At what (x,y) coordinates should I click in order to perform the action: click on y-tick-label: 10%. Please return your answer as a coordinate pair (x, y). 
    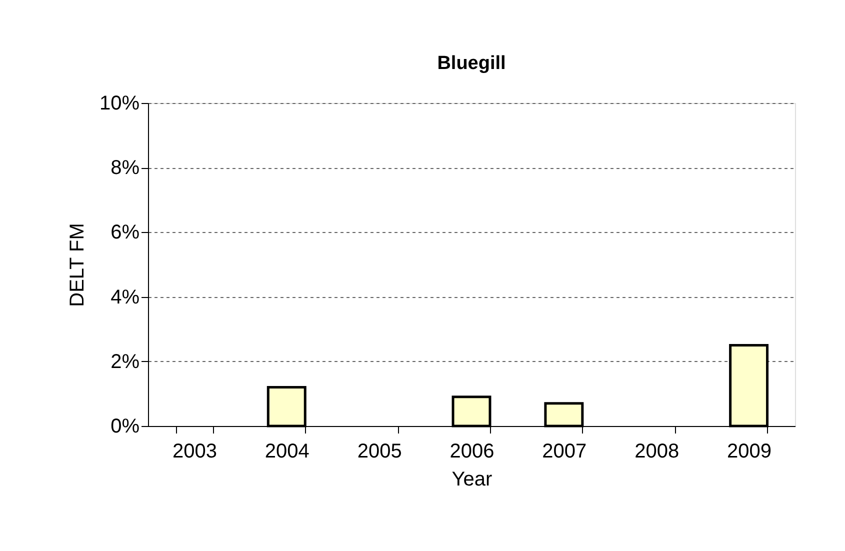
    Looking at the image, I should click on (119, 103).